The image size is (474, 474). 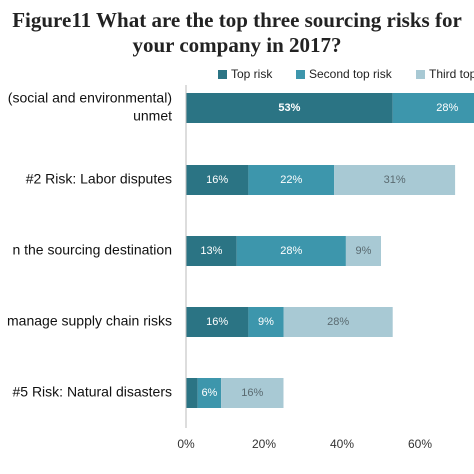 I want to click on y-tick-label: #5 Risk: Natural disasters, so click(x=92, y=392).